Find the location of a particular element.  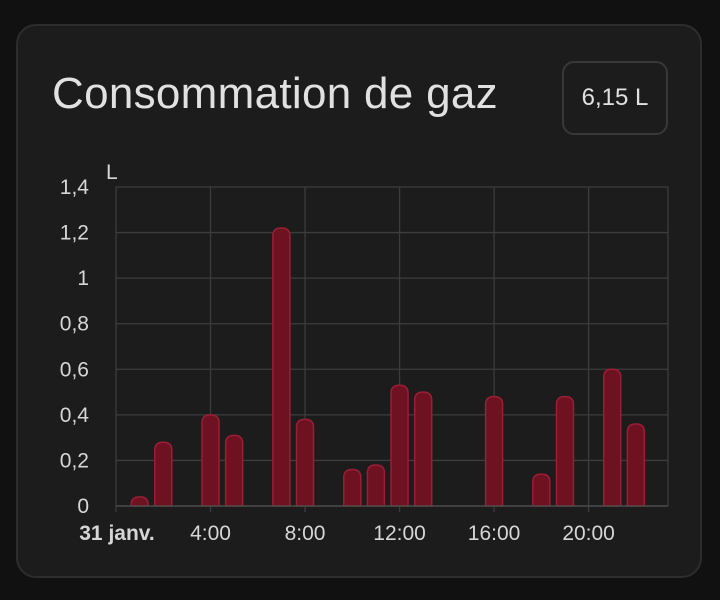

x-tick-label: 16:00 is located at coordinates (494, 533).